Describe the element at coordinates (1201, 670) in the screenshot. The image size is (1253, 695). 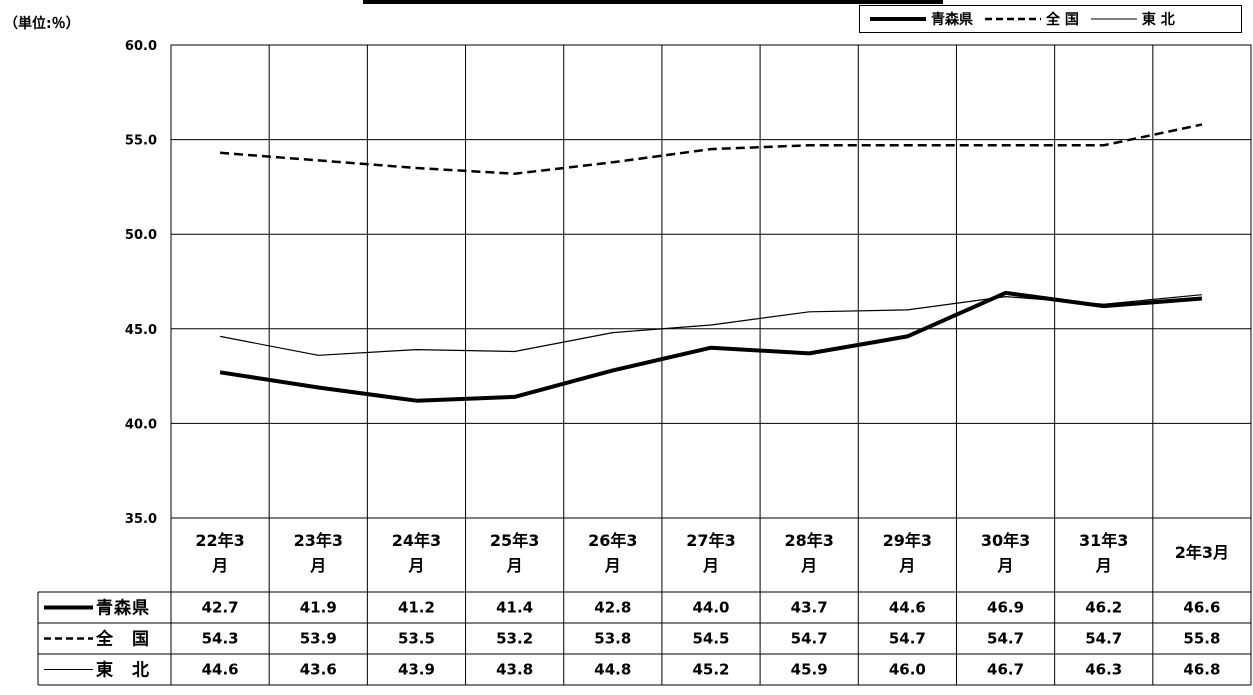
I see `table-cell: 46.8` at that location.